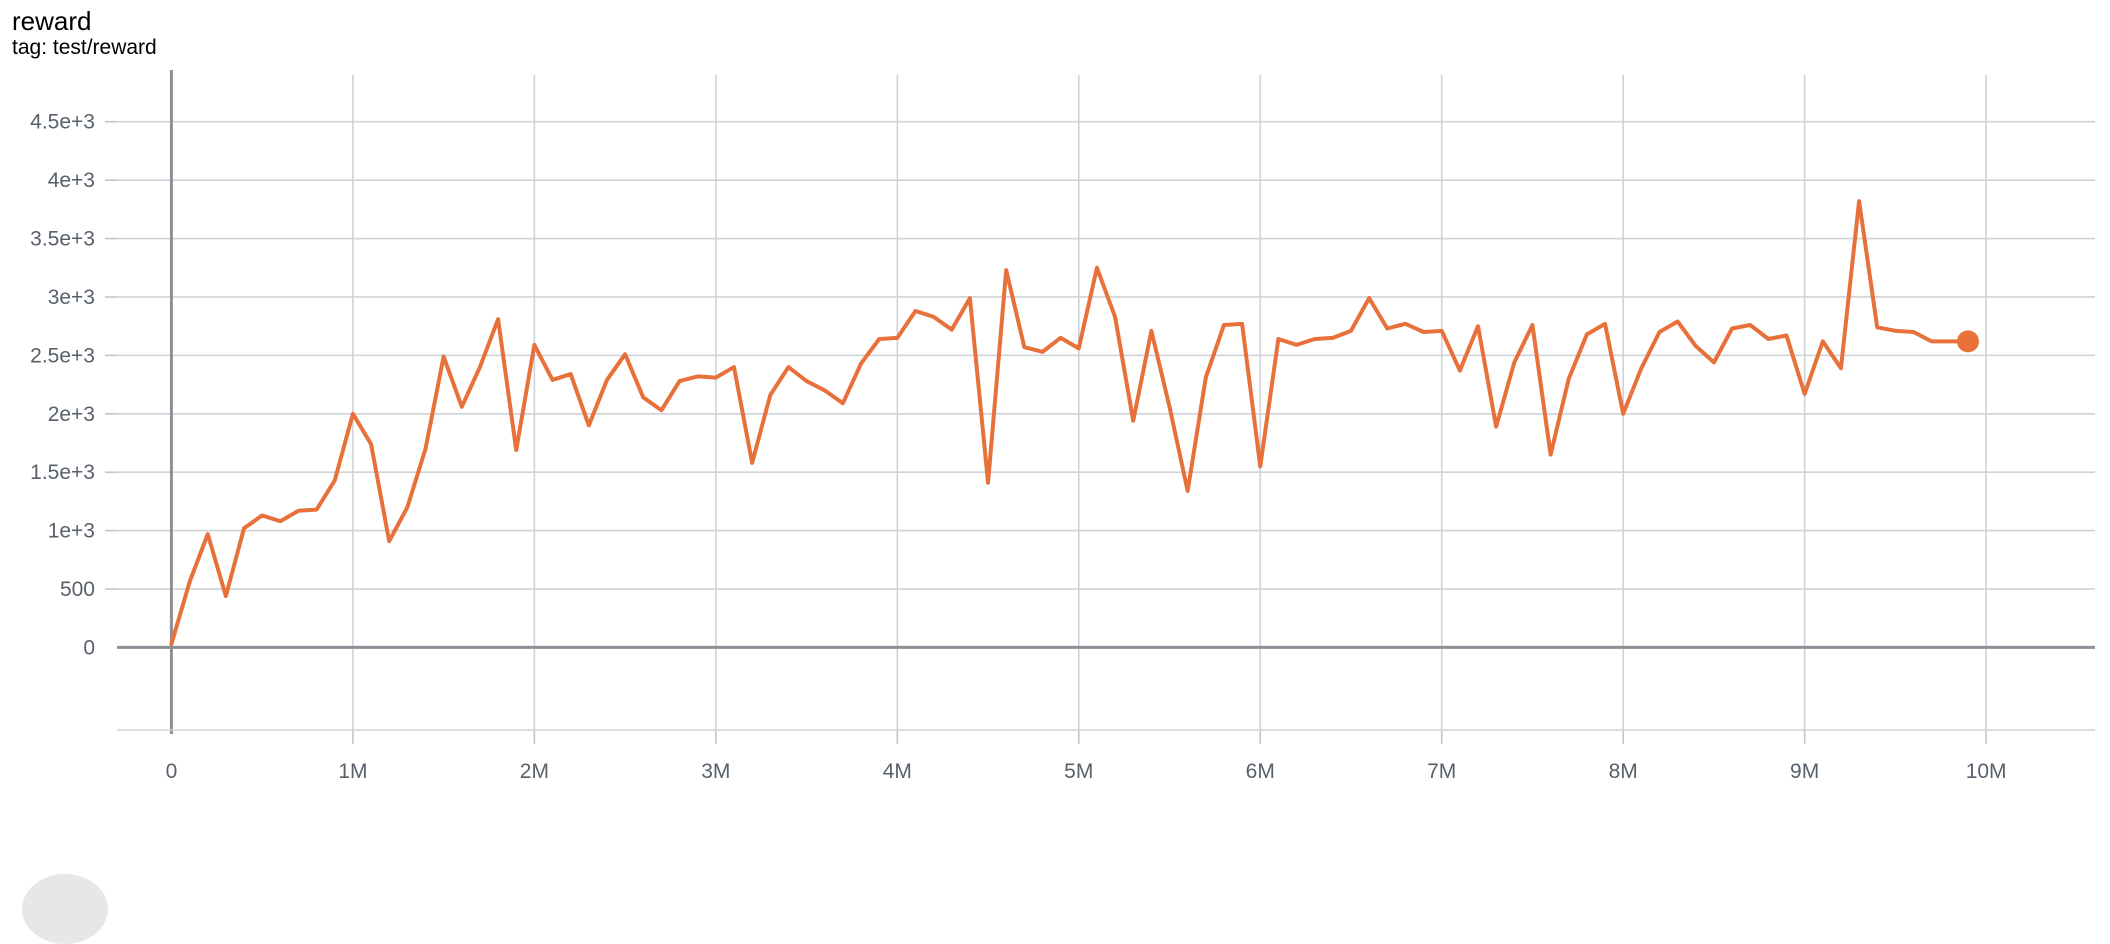  I want to click on y-axis-tick-label: 2.5e+3, so click(62, 355).